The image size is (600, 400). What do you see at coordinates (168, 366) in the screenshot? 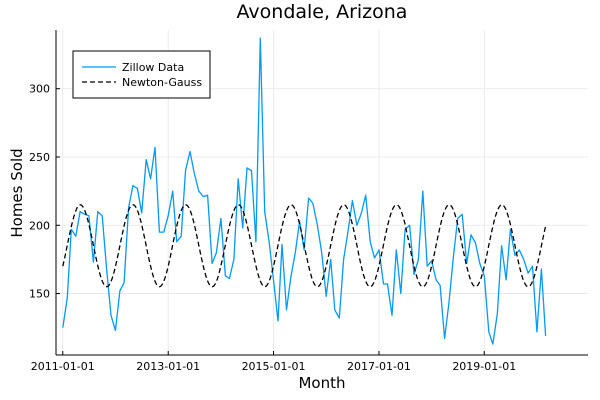
I see `x-tick-label: 2013-01-01` at bounding box center [168, 366].